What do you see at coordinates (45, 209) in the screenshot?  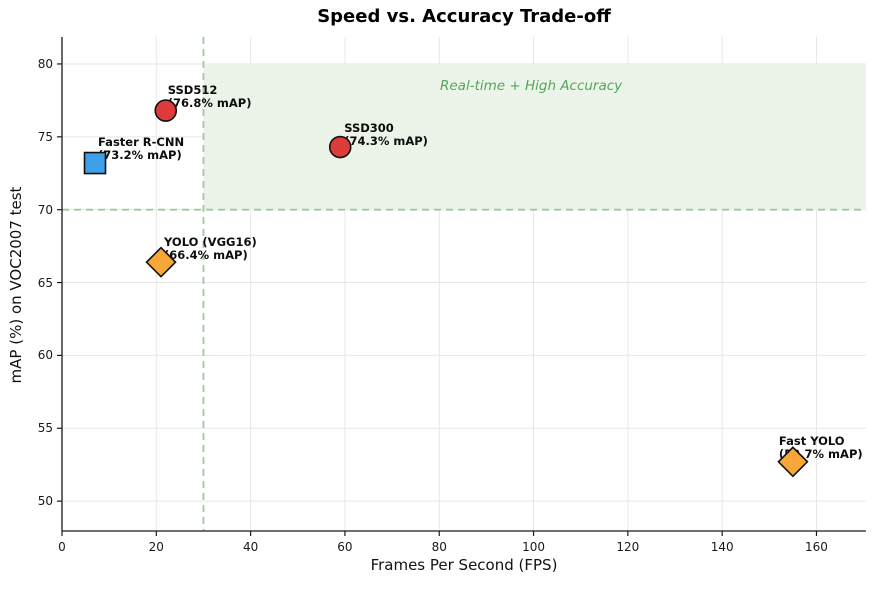 I see `y-tick-label: 70` at bounding box center [45, 209].